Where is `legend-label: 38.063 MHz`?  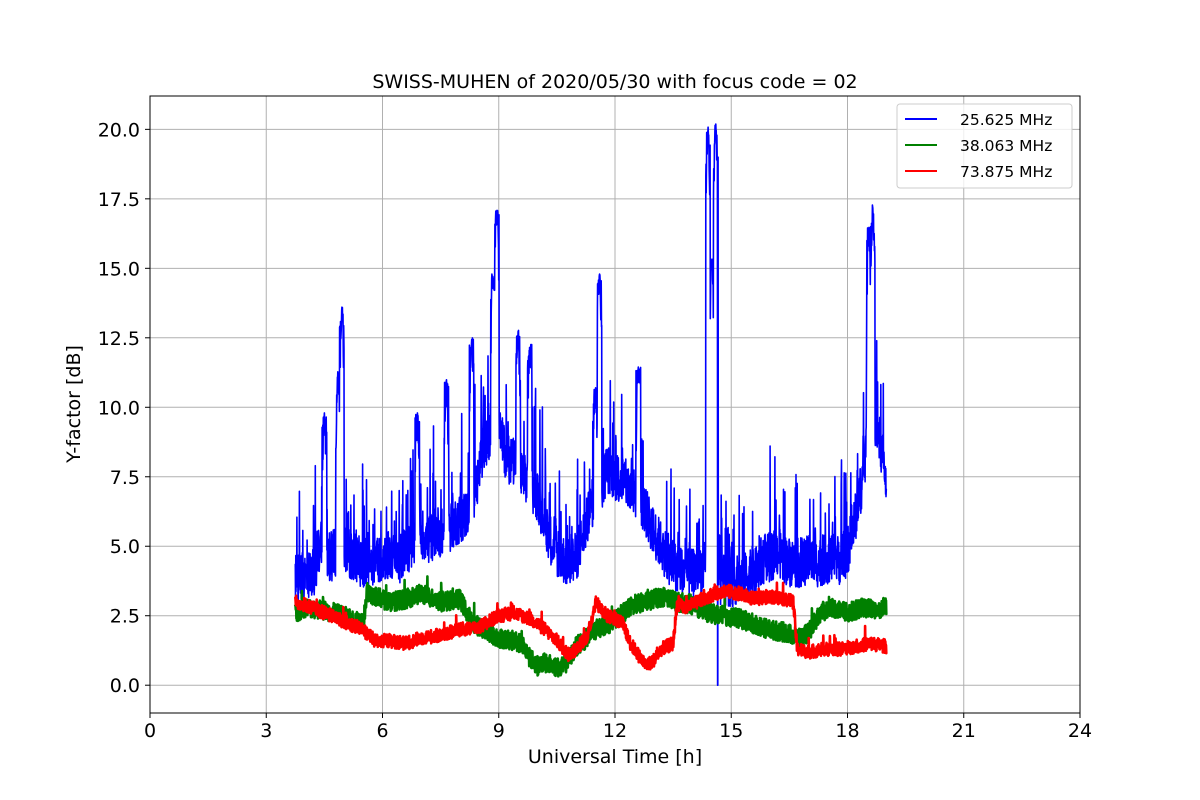
legend-label: 38.063 MHz is located at coordinates (1006, 146).